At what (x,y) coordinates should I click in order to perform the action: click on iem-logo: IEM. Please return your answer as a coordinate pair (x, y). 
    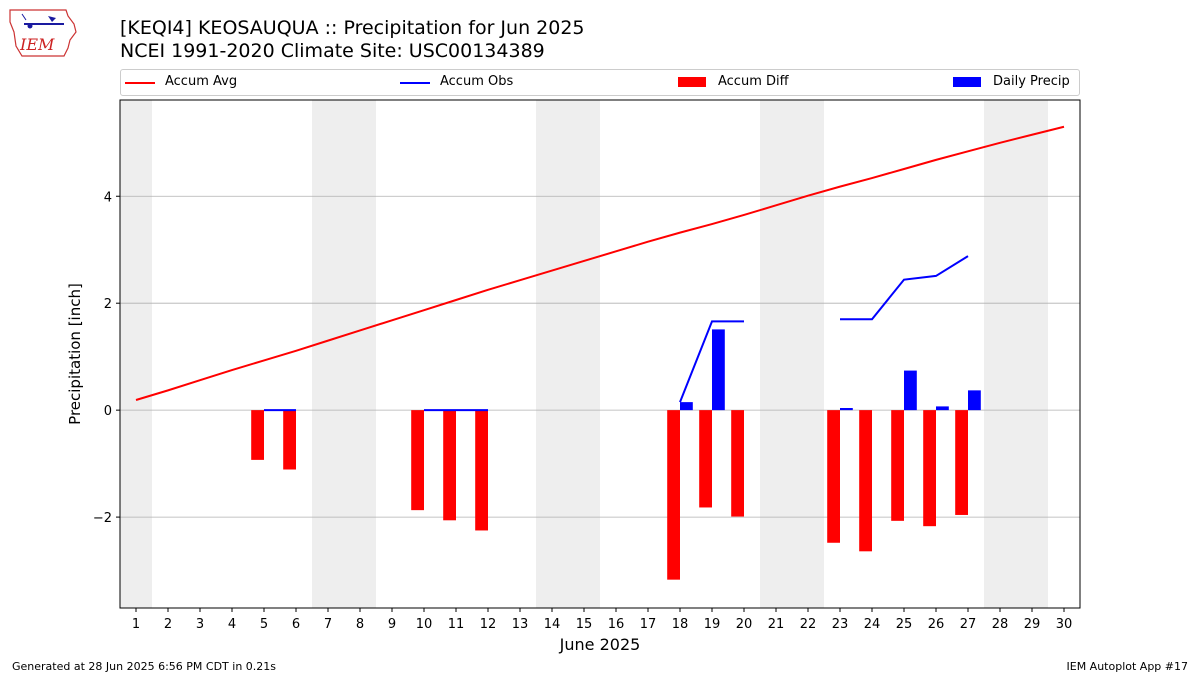
    Looking at the image, I should click on (44, 32).